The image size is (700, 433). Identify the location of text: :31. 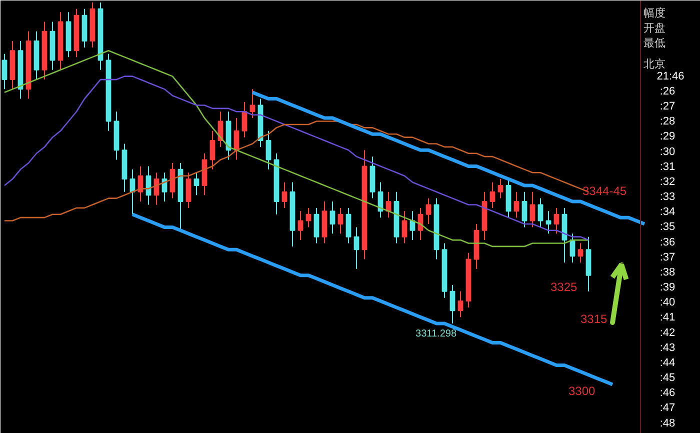
(668, 166).